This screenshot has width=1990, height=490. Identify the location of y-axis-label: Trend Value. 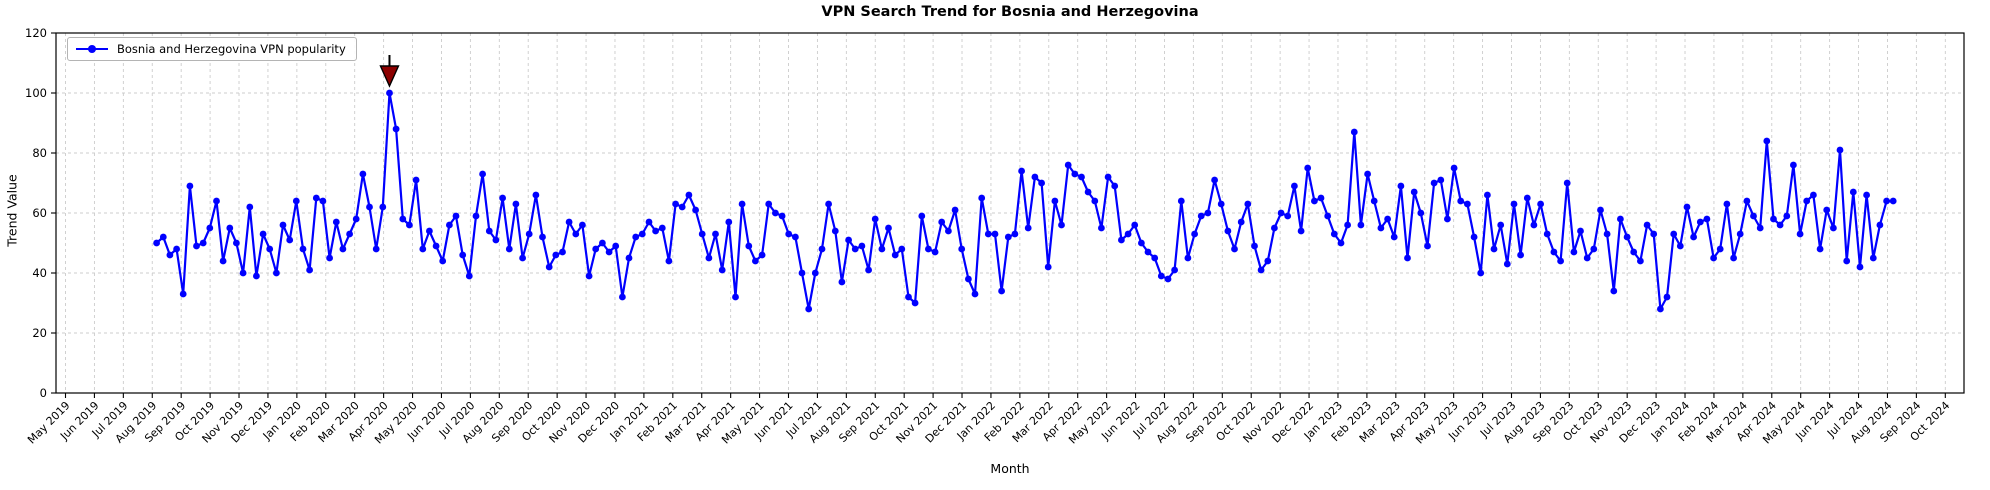
(12, 210).